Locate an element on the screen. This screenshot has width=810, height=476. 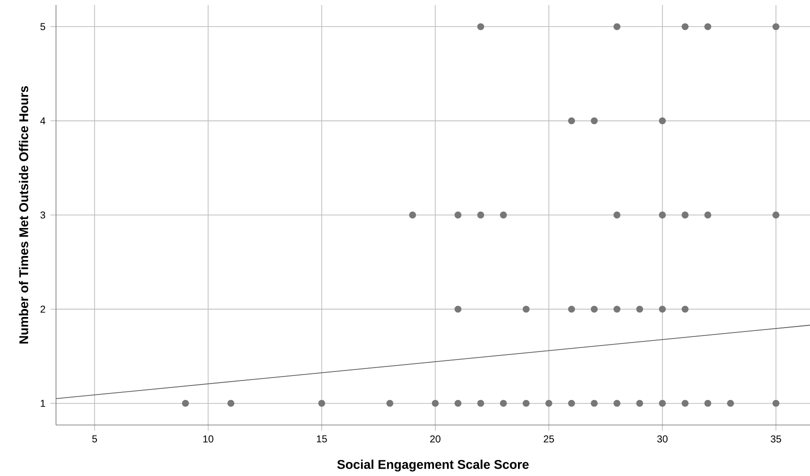
x-tick-label: 15 is located at coordinates (321, 438).